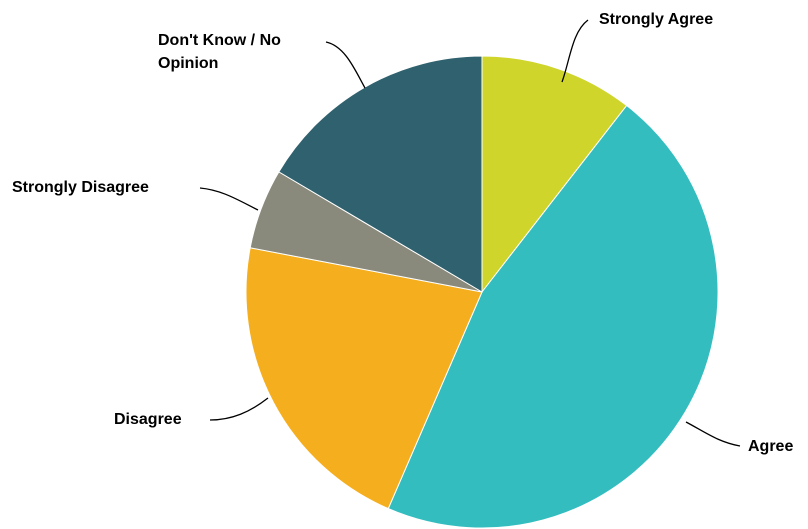  What do you see at coordinates (656, 19) in the screenshot?
I see `label-strongly-agree: Strongly Agree` at bounding box center [656, 19].